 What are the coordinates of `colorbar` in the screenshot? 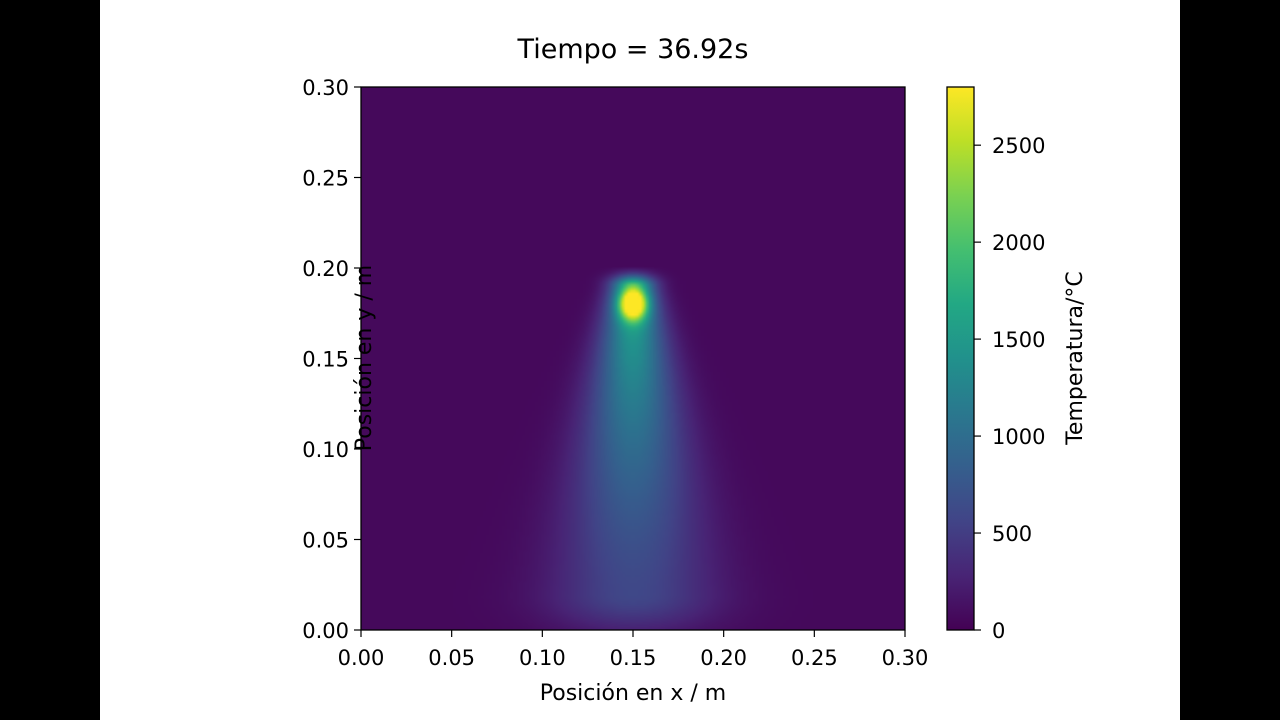 It's located at (960, 358).